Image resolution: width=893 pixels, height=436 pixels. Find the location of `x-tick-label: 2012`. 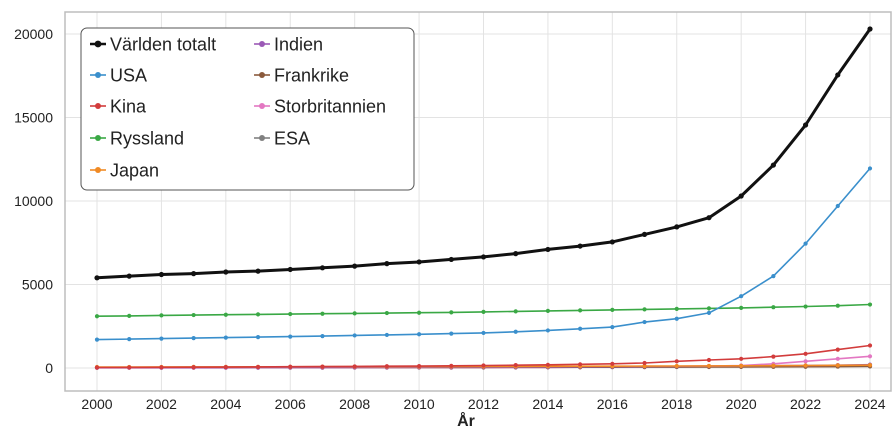

x-tick-label: 2012 is located at coordinates (483, 404).